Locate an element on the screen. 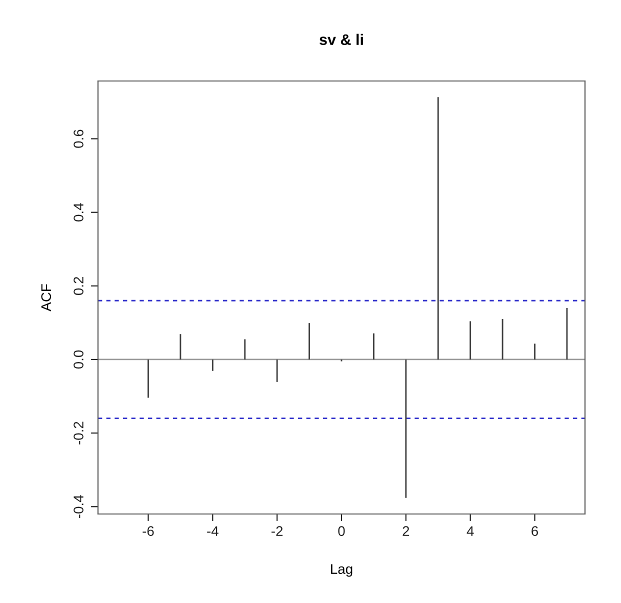 Image resolution: width=621 pixels, height=603 pixels. y-tick-label: 0.2 is located at coordinates (79, 286).